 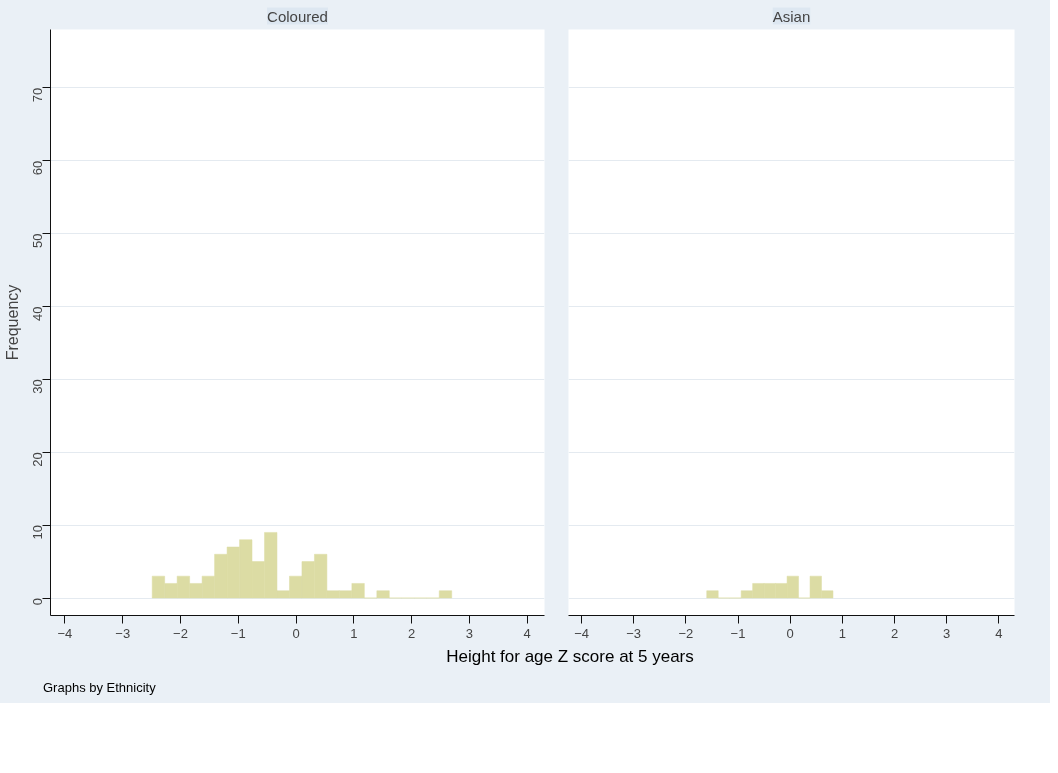 I want to click on y-tick-label: 50, so click(x=37, y=241).